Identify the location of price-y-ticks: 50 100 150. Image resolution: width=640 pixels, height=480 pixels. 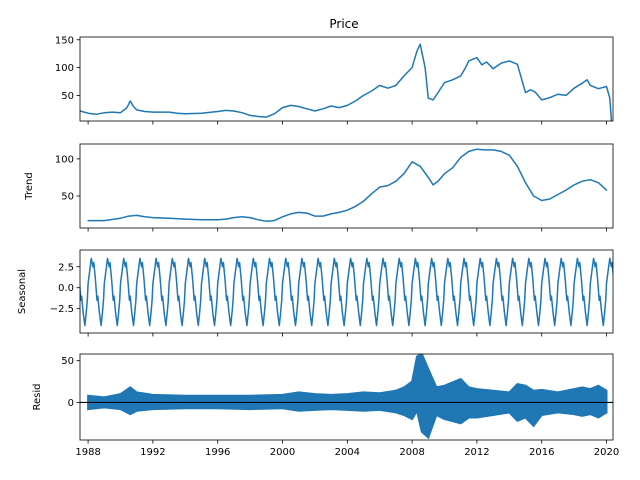
(67, 68).